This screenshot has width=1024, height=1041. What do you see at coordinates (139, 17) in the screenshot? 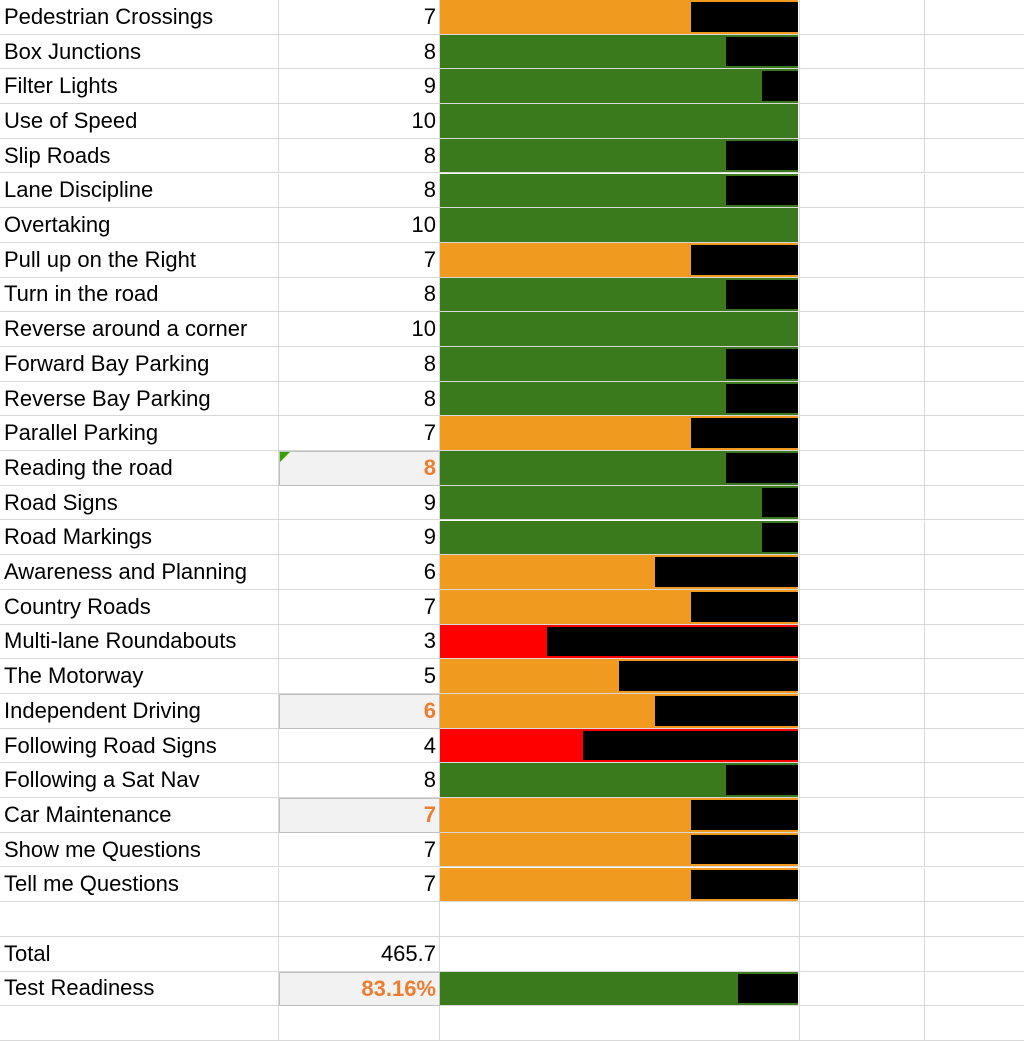
I see `label-cell: Pedestrian Crossings` at bounding box center [139, 17].